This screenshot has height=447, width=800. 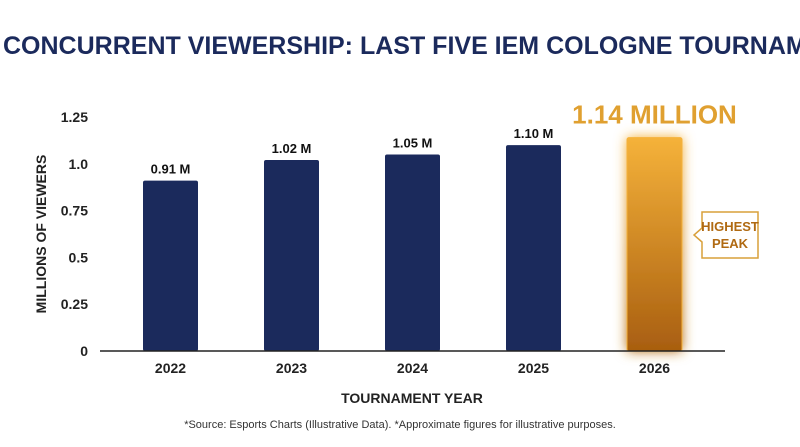 I want to click on y-axis-label: MILLIONS OF VIEWERS, so click(x=41, y=234).